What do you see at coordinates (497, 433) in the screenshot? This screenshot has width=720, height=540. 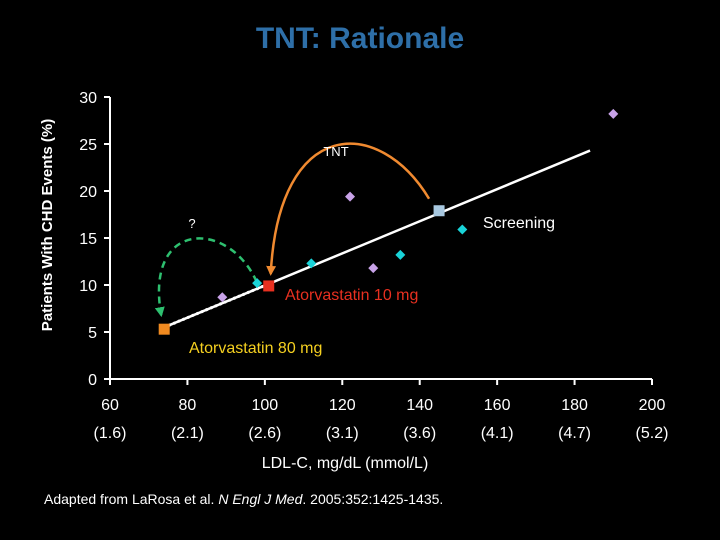 I see `x-tick-sublabel: (4.1)` at bounding box center [497, 433].